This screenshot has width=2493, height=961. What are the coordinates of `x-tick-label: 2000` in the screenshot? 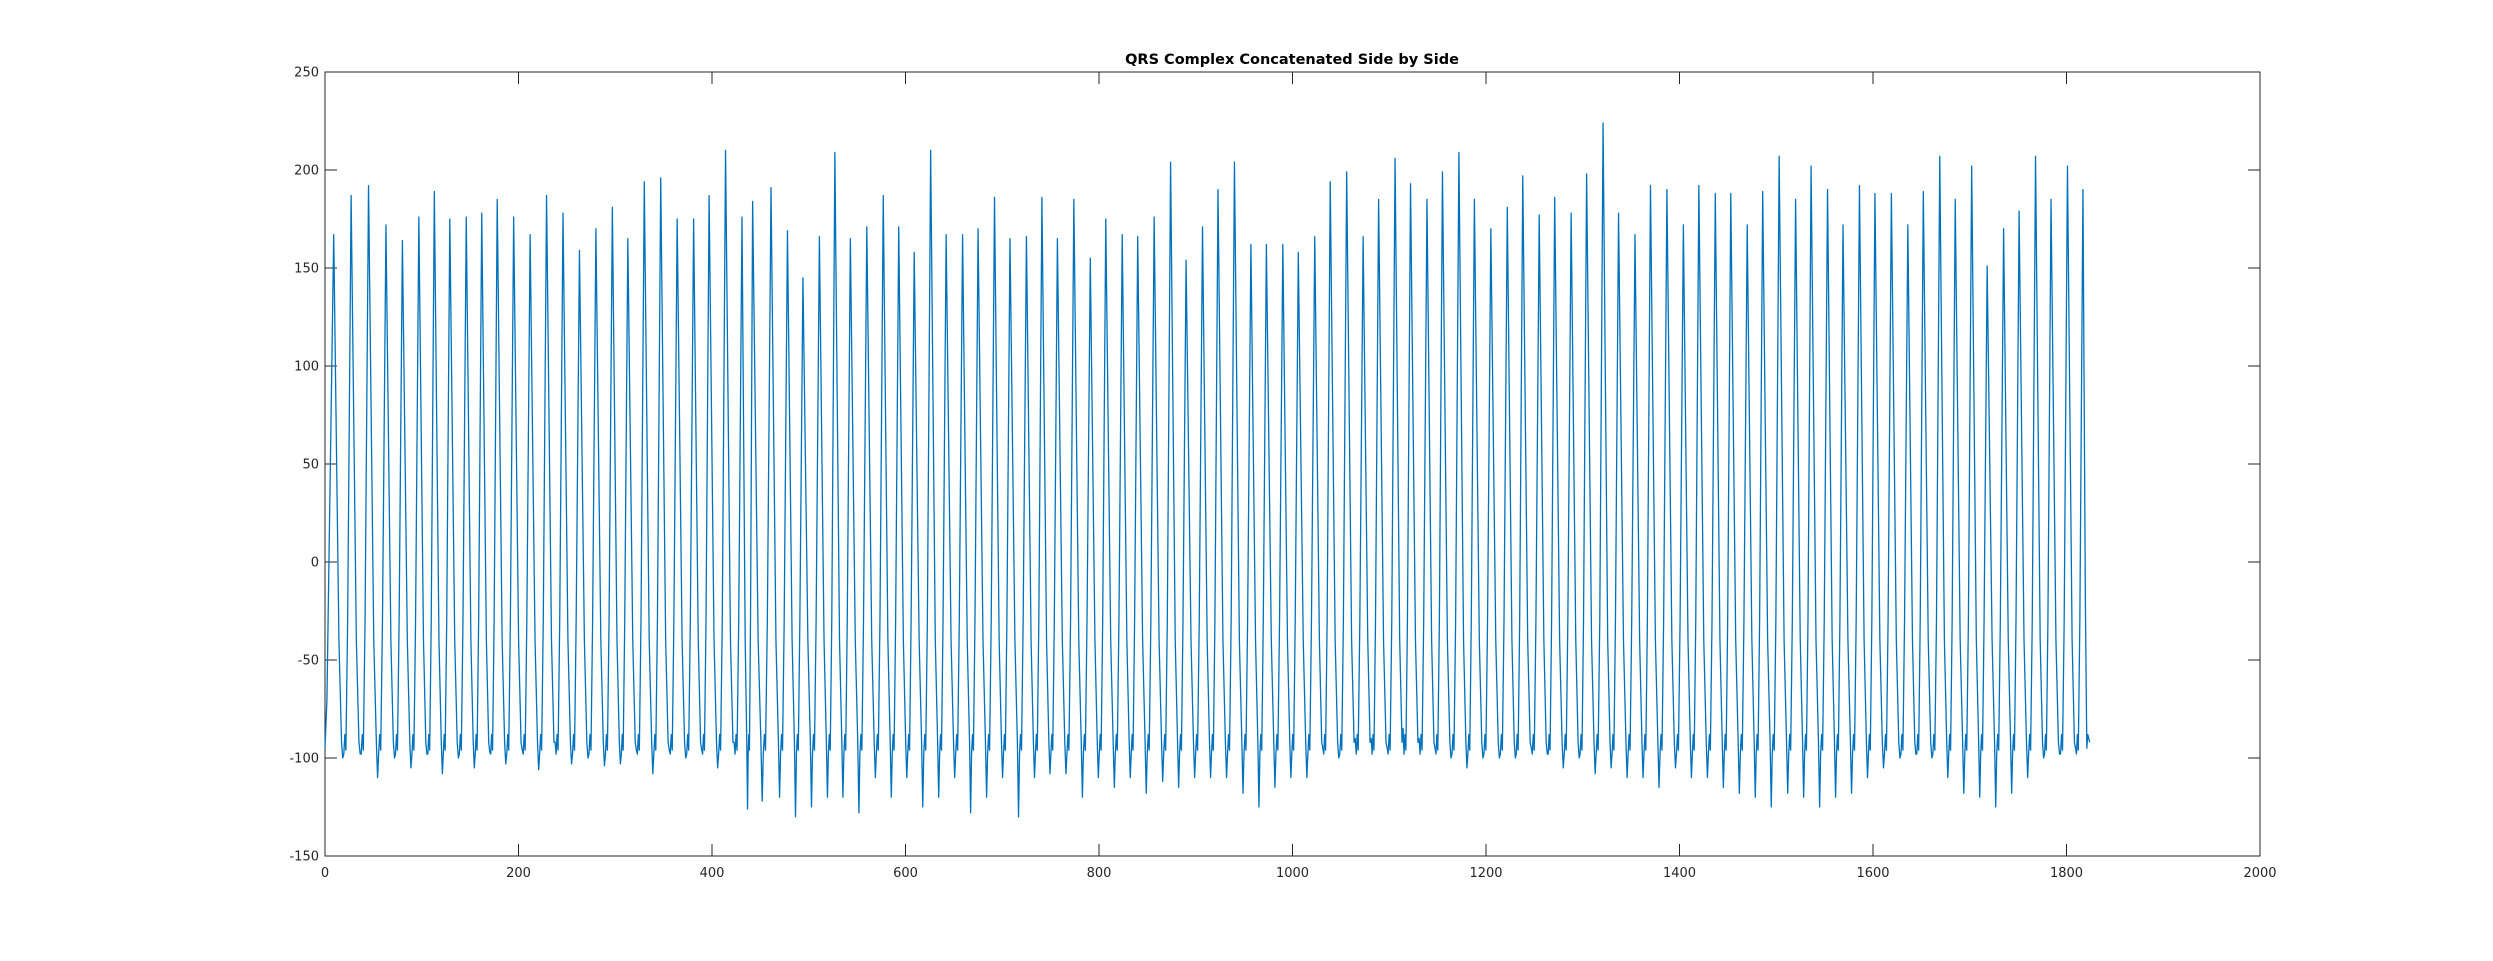 It's located at (2259, 873).